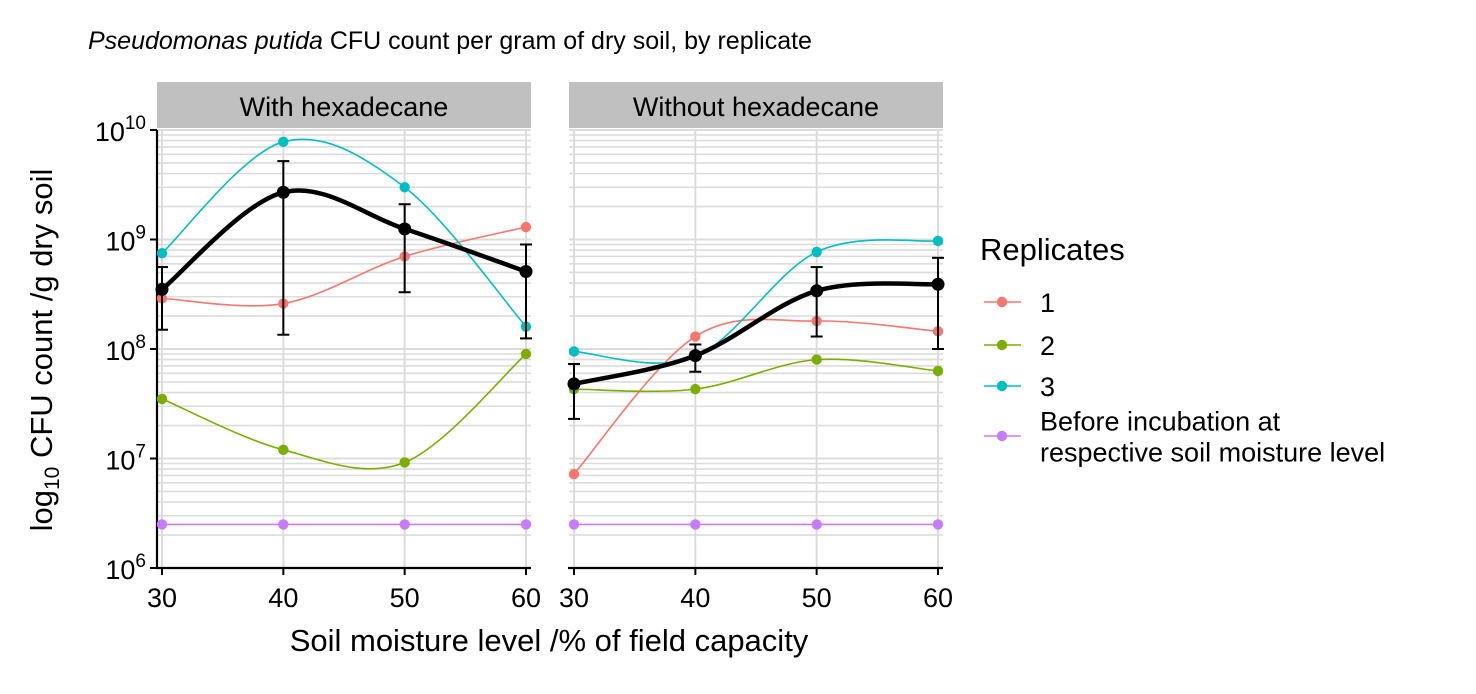 The height and width of the screenshot is (694, 1476). I want to click on y-tick-label: 10⁶, so click(125, 568).